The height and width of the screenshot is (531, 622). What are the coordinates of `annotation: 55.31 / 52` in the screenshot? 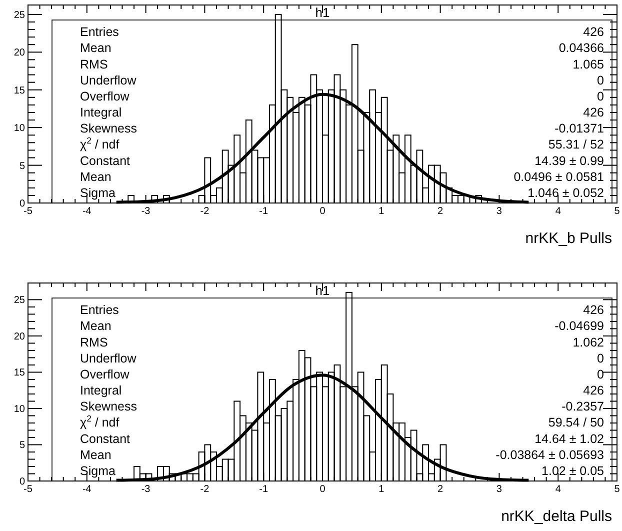 It's located at (576, 145).